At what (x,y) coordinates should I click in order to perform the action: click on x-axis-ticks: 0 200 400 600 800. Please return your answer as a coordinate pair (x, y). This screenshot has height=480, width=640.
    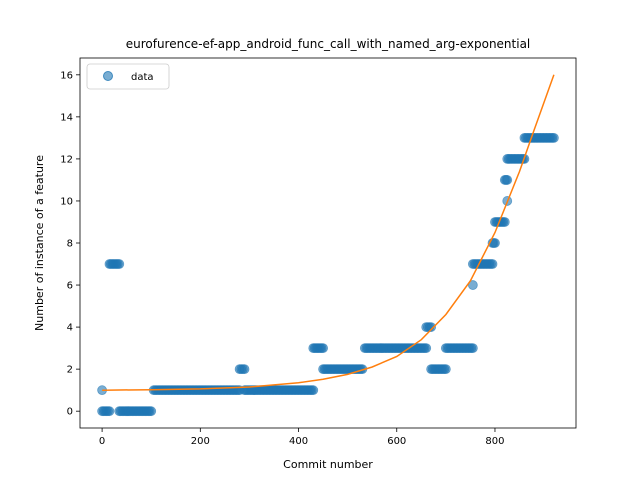
    Looking at the image, I should click on (302, 437).